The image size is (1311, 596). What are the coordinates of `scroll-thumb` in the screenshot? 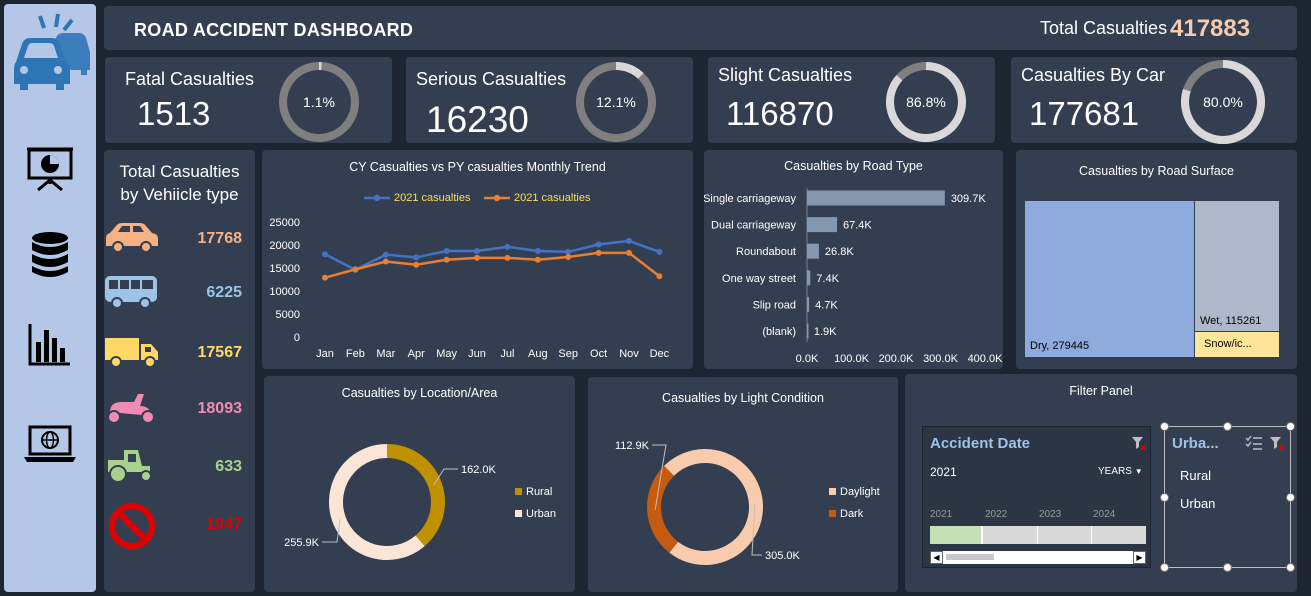 It's located at (970, 557).